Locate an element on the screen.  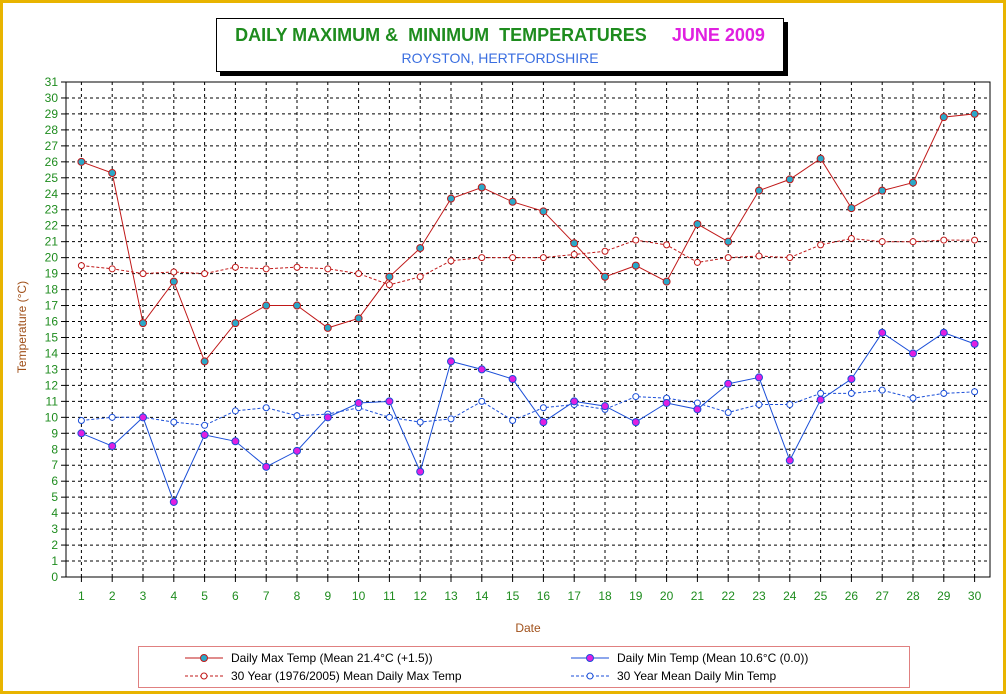
y-tick-label: 22 is located at coordinates (52, 226).